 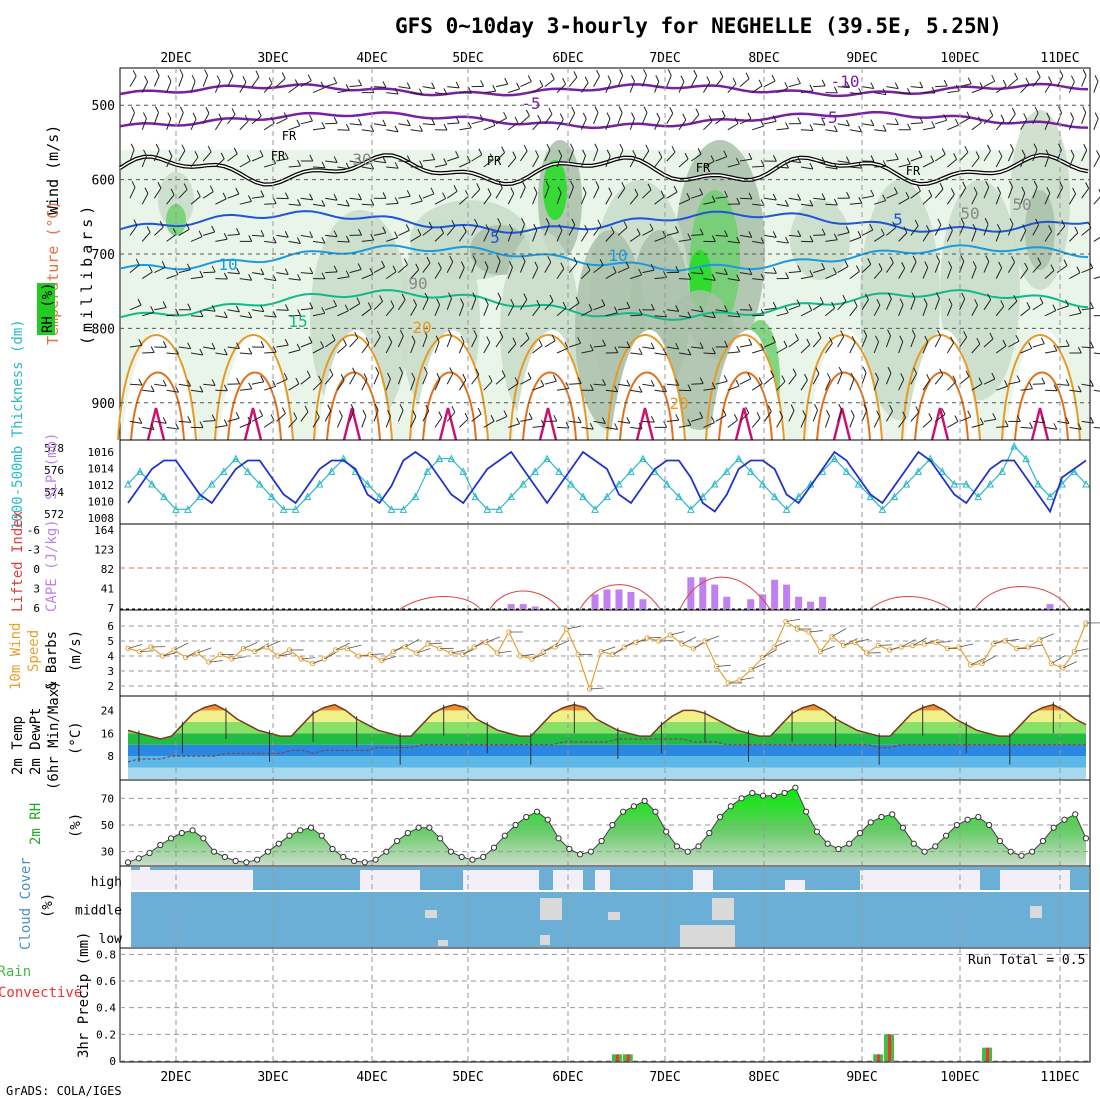 I want to click on temp-contour-minus5, so click(x=604, y=120).